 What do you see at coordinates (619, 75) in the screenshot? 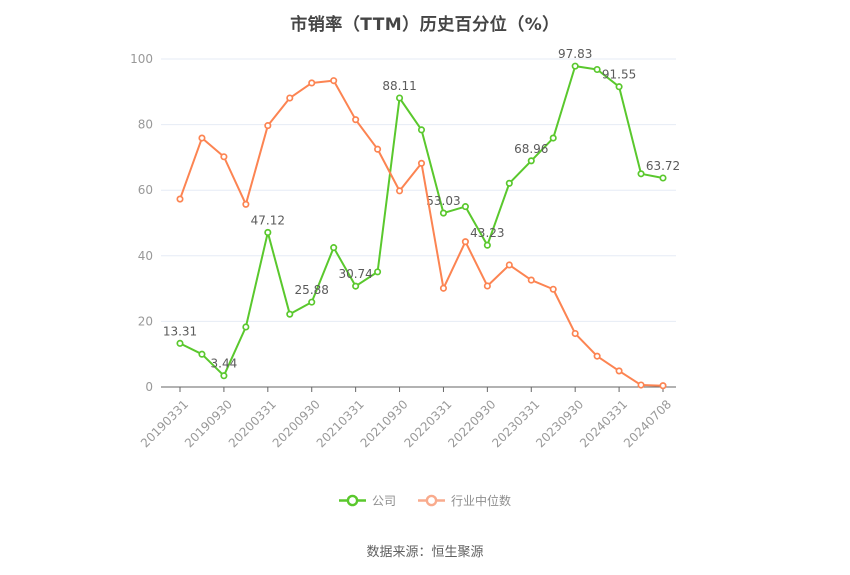
I see `company-data-point-label: 91.55` at bounding box center [619, 75].